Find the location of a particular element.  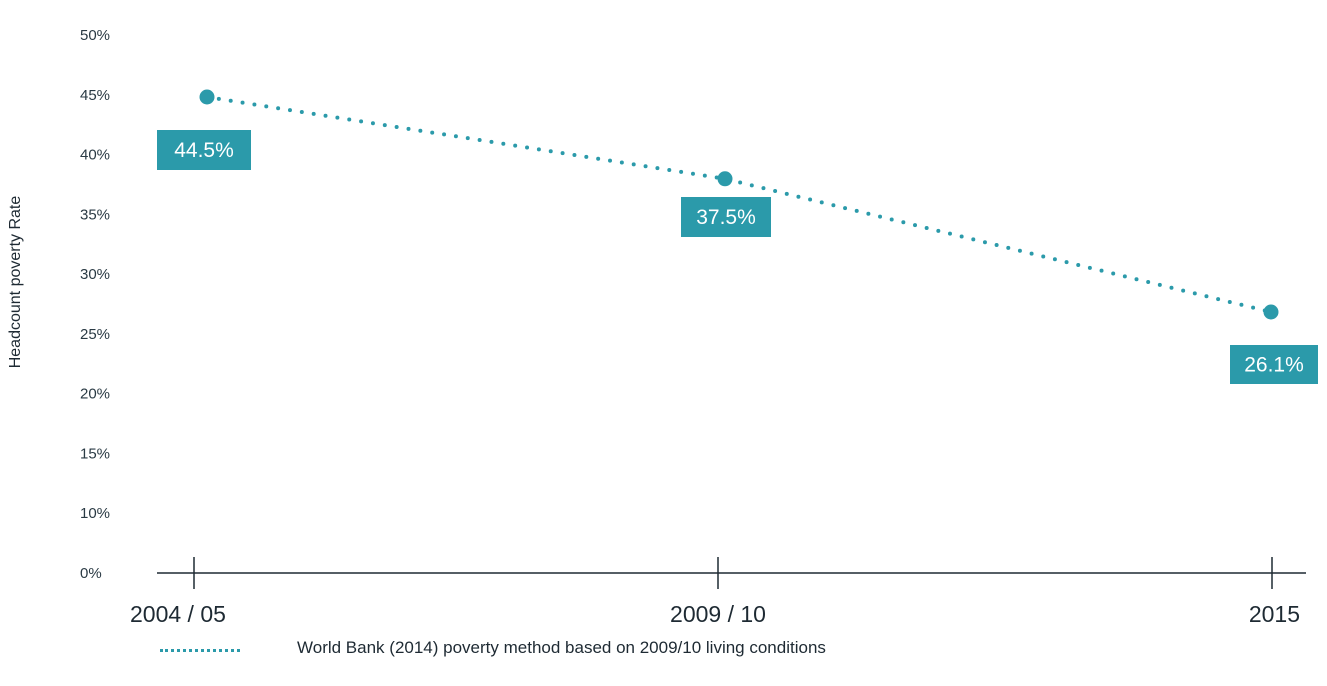

x-axis-ticks: 2004 / 05 2009 / 10 2015 is located at coordinates (715, 592).